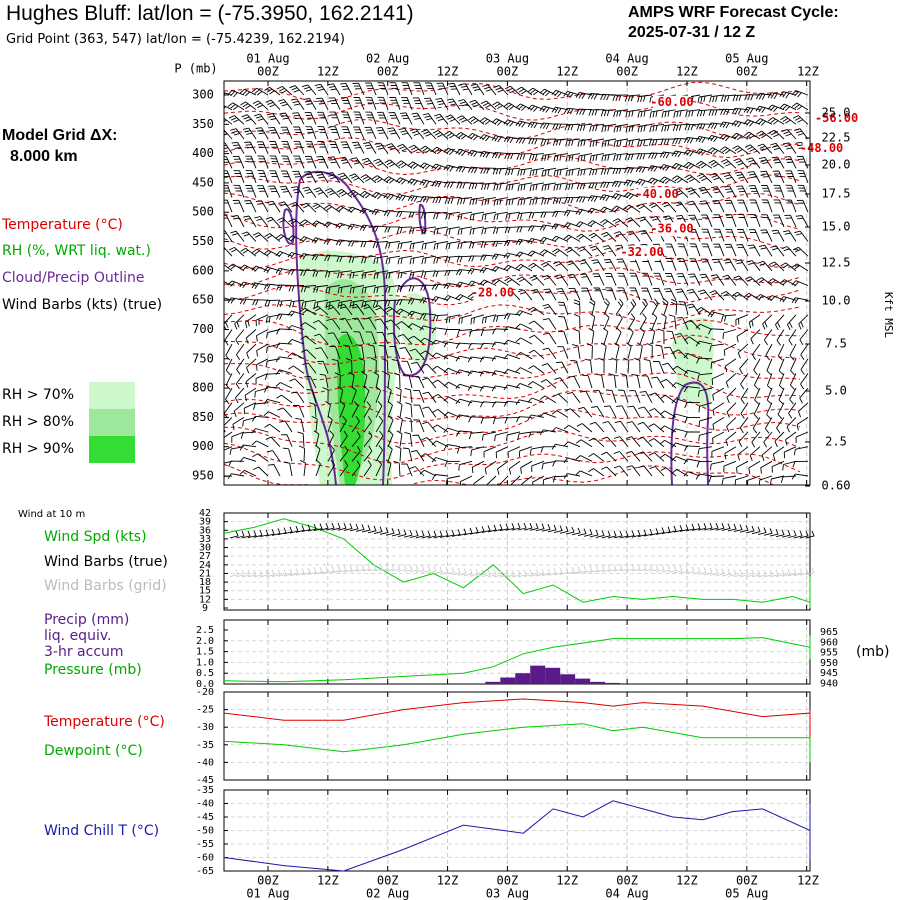  Describe the element at coordinates (78, 636) in the screenshot. I see `precip-liq-label: liq. equiv.` at that location.